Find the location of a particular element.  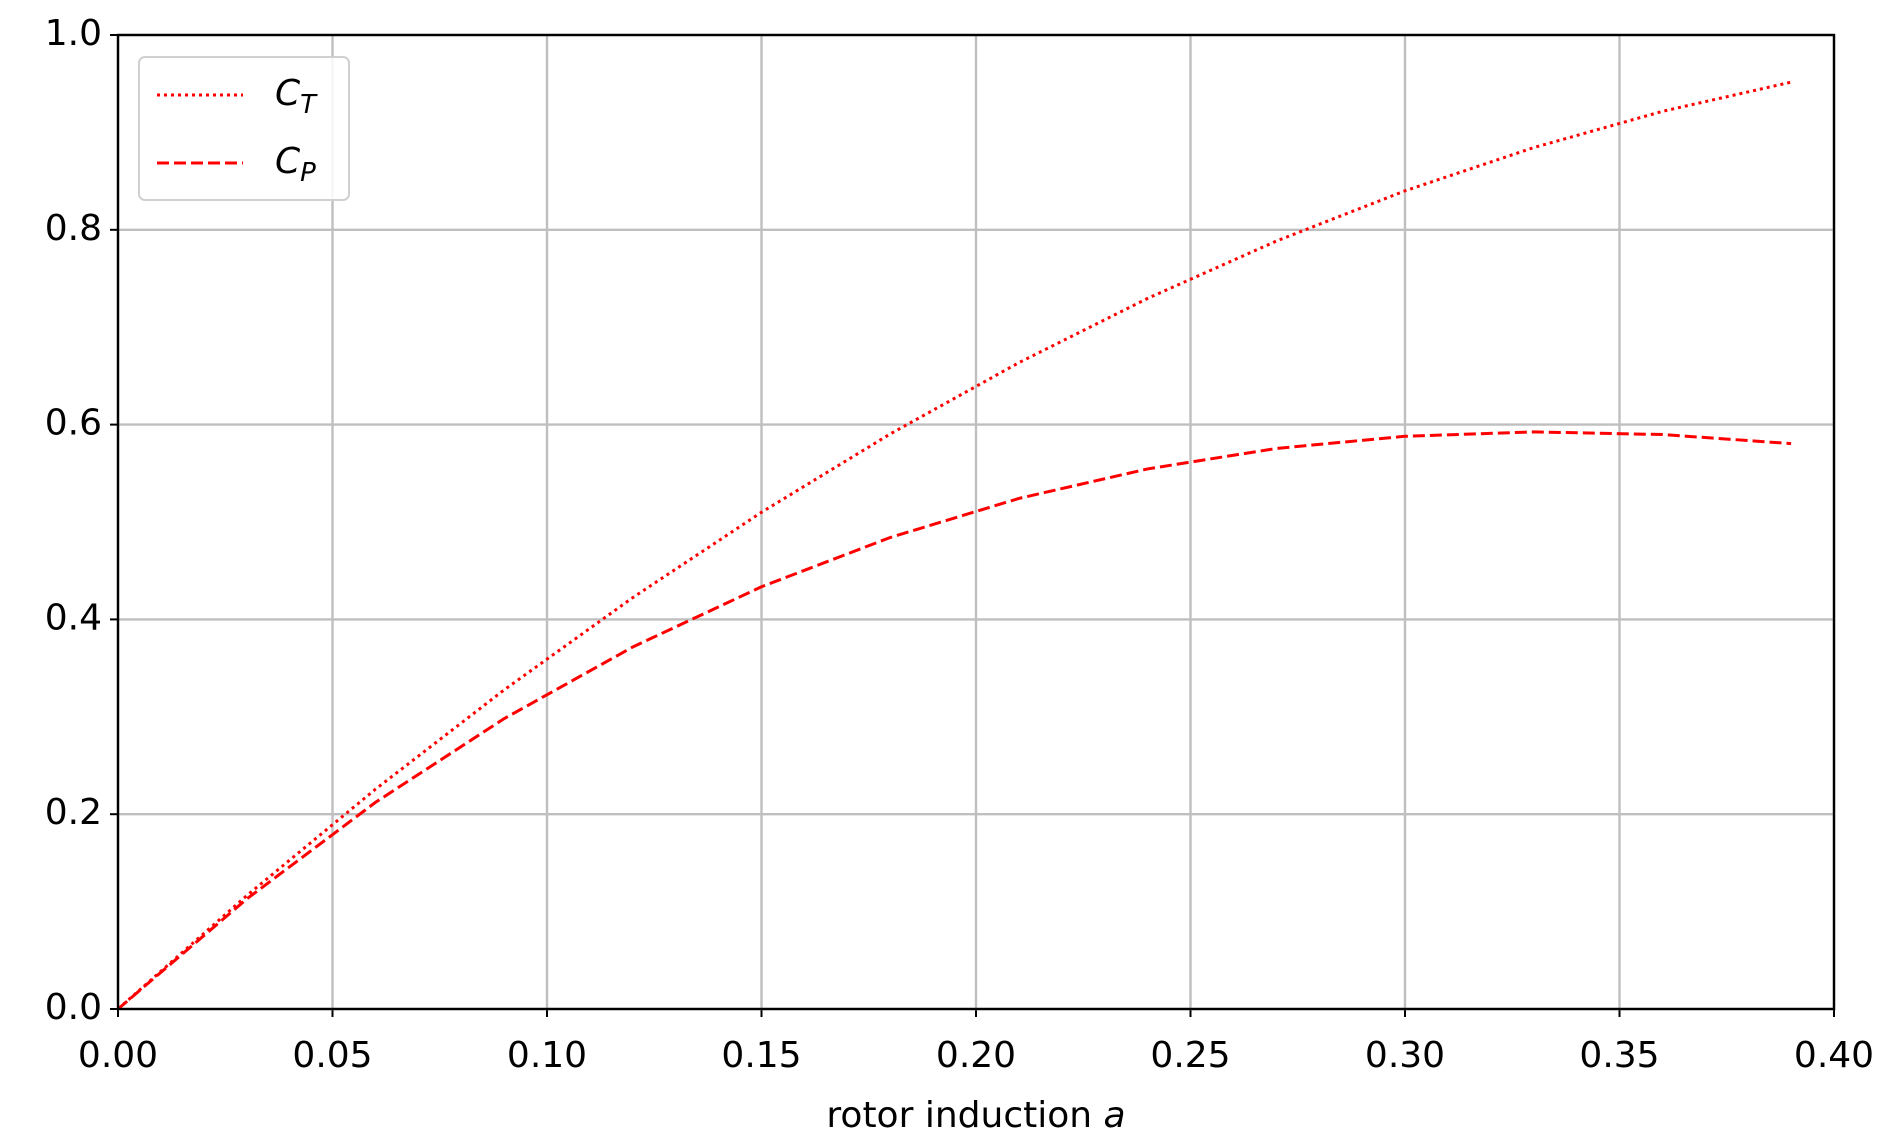

x-tick-label: 0.05 is located at coordinates (332, 1055).